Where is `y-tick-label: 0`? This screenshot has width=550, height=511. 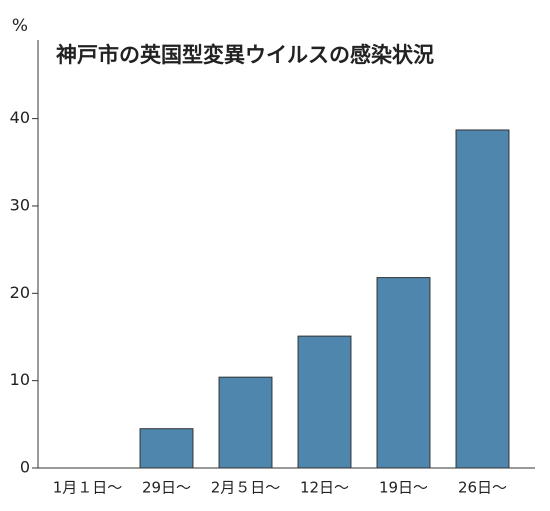 y-tick-label: 0 is located at coordinates (25, 467).